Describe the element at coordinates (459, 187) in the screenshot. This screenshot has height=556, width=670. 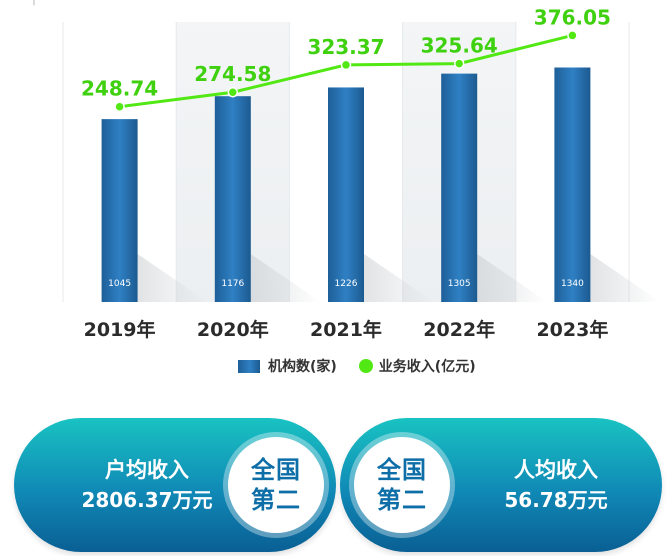
I see `bar-2022年` at that location.